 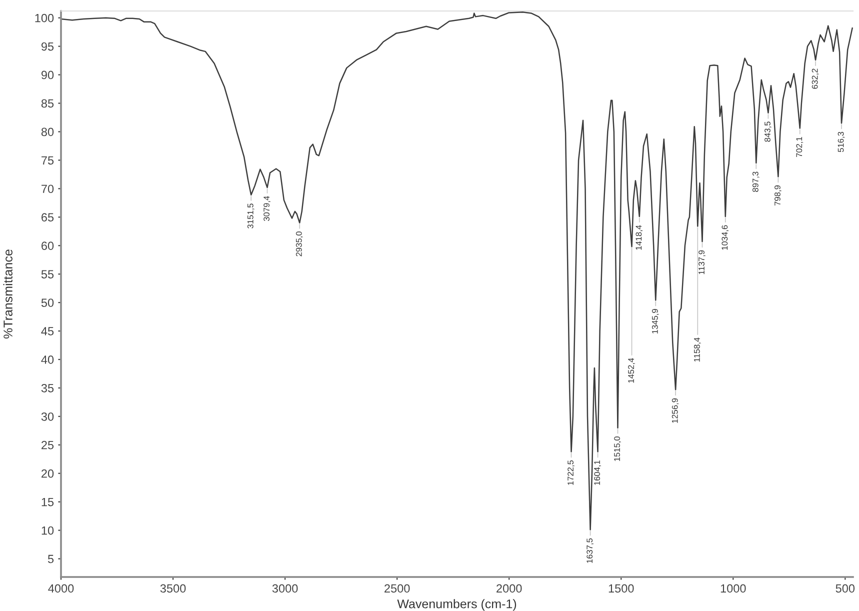 What do you see at coordinates (47, 75) in the screenshot?
I see `y-tick-label: 90` at bounding box center [47, 75].